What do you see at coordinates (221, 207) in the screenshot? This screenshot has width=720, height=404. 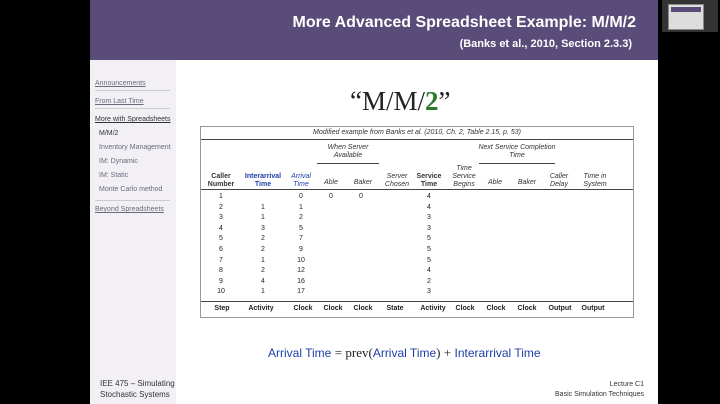 I see `table-cell-caller: 2` at bounding box center [221, 207].